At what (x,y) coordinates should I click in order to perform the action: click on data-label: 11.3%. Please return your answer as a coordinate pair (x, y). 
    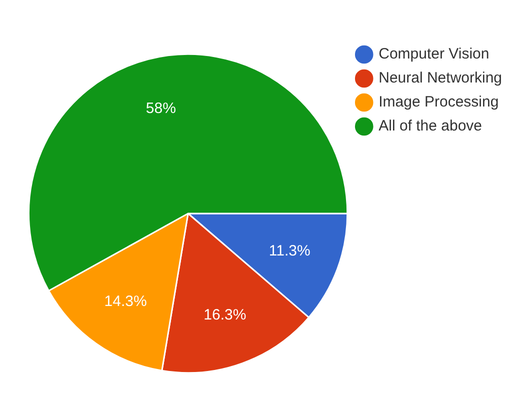
    Looking at the image, I should click on (289, 251).